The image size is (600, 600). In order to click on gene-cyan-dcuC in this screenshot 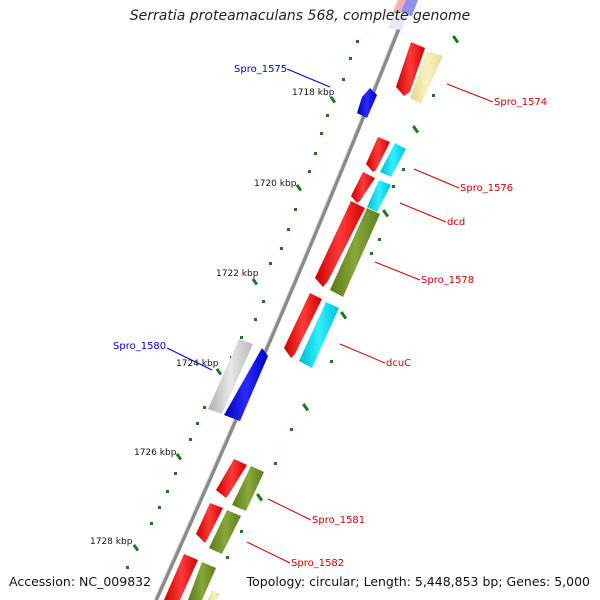, I will do `click(319, 335)`.